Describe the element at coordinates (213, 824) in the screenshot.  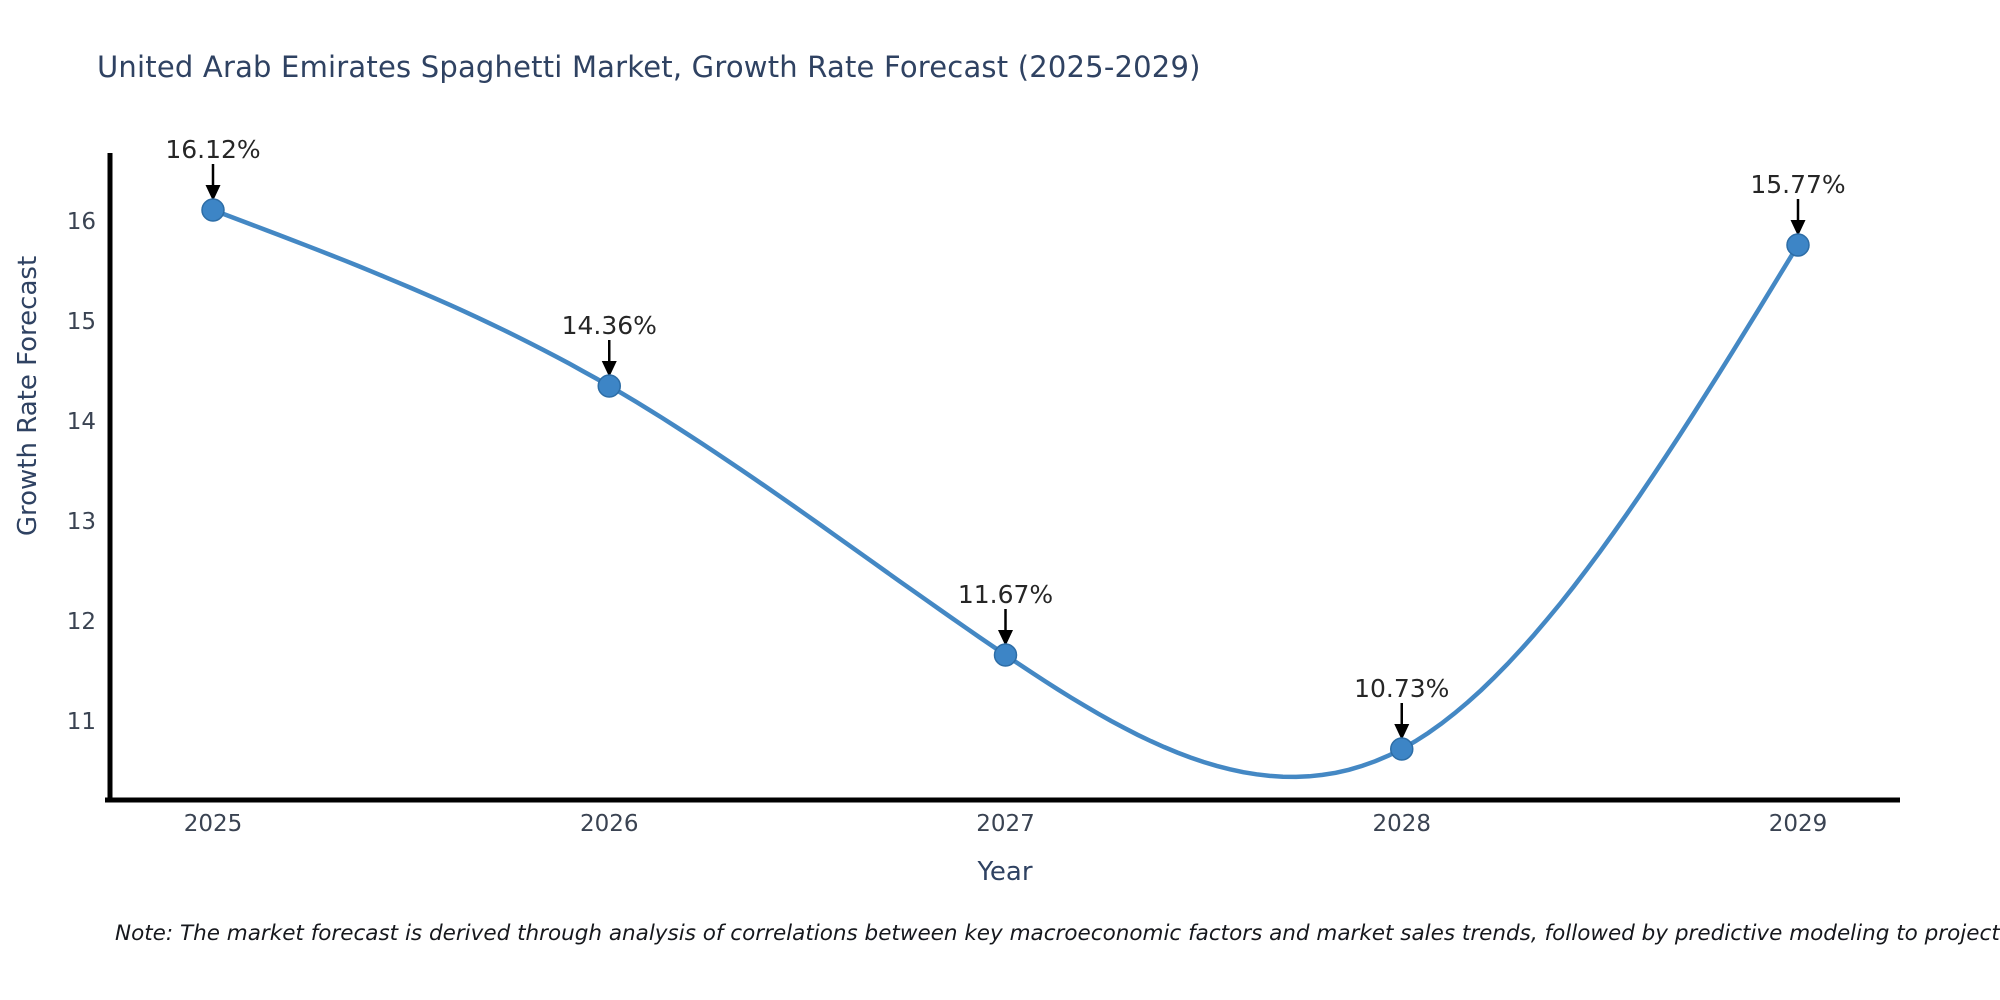
I see `x-tick-label: 2025` at that location.